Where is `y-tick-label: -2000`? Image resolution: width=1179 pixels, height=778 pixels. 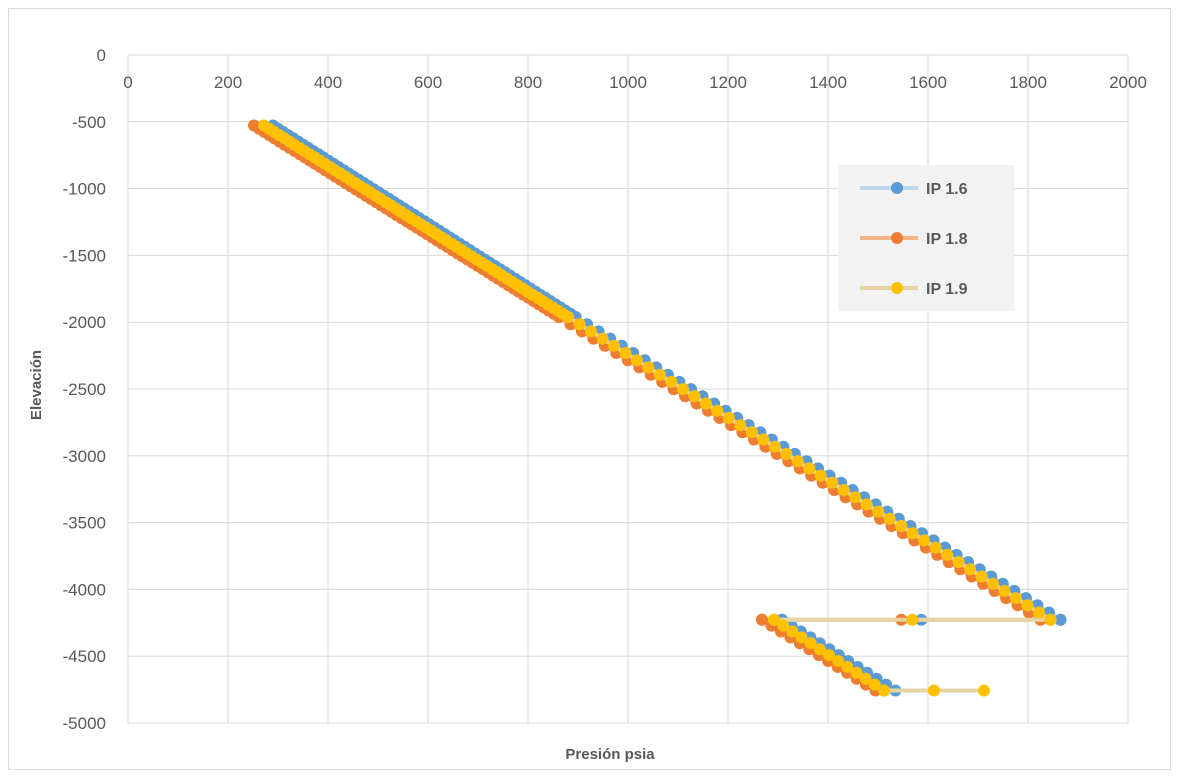 y-tick-label: -2000 is located at coordinates (84, 322).